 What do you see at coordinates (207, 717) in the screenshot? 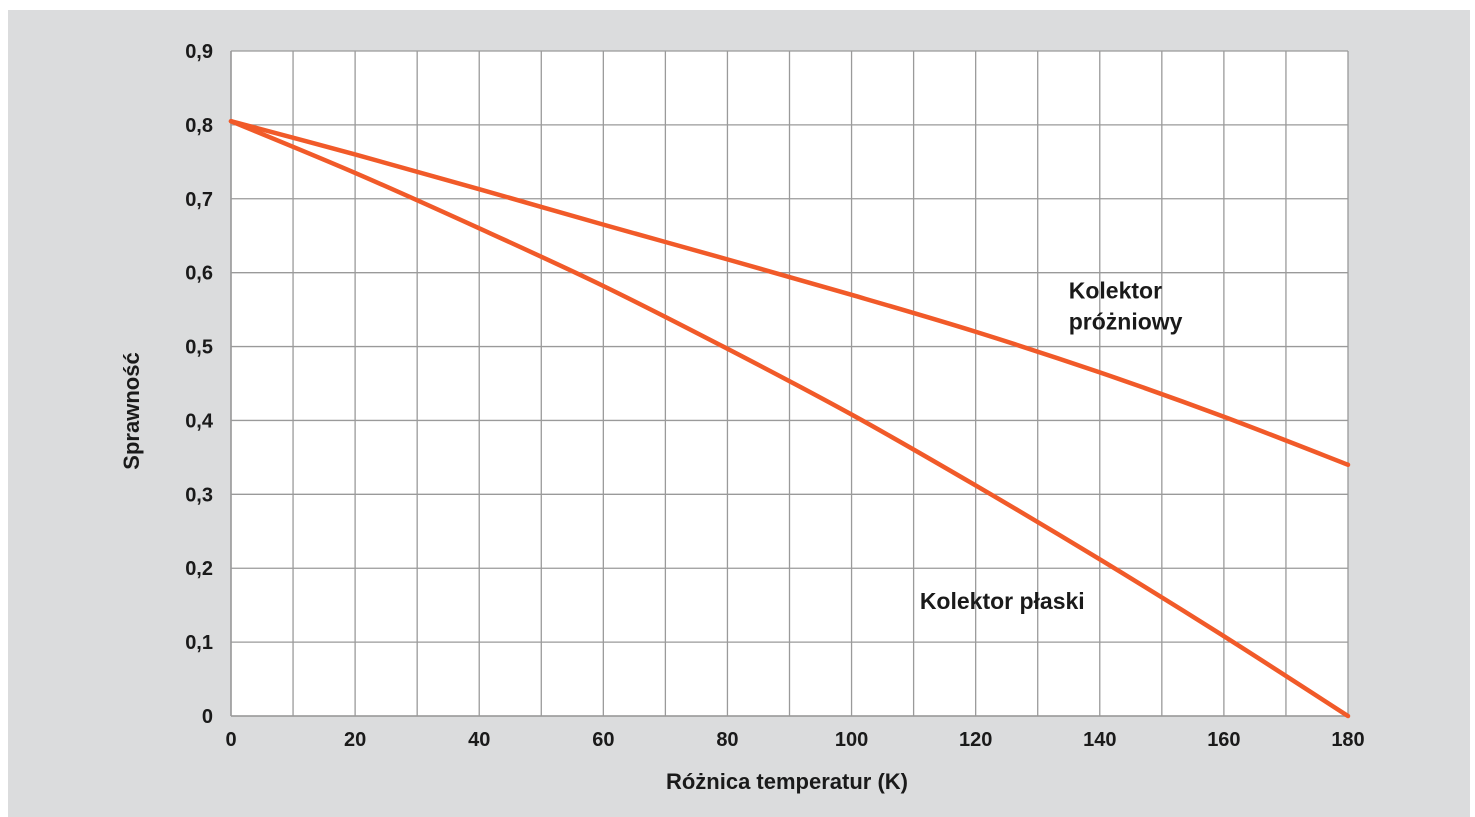
I see `y-tick-label: 0` at bounding box center [207, 717].